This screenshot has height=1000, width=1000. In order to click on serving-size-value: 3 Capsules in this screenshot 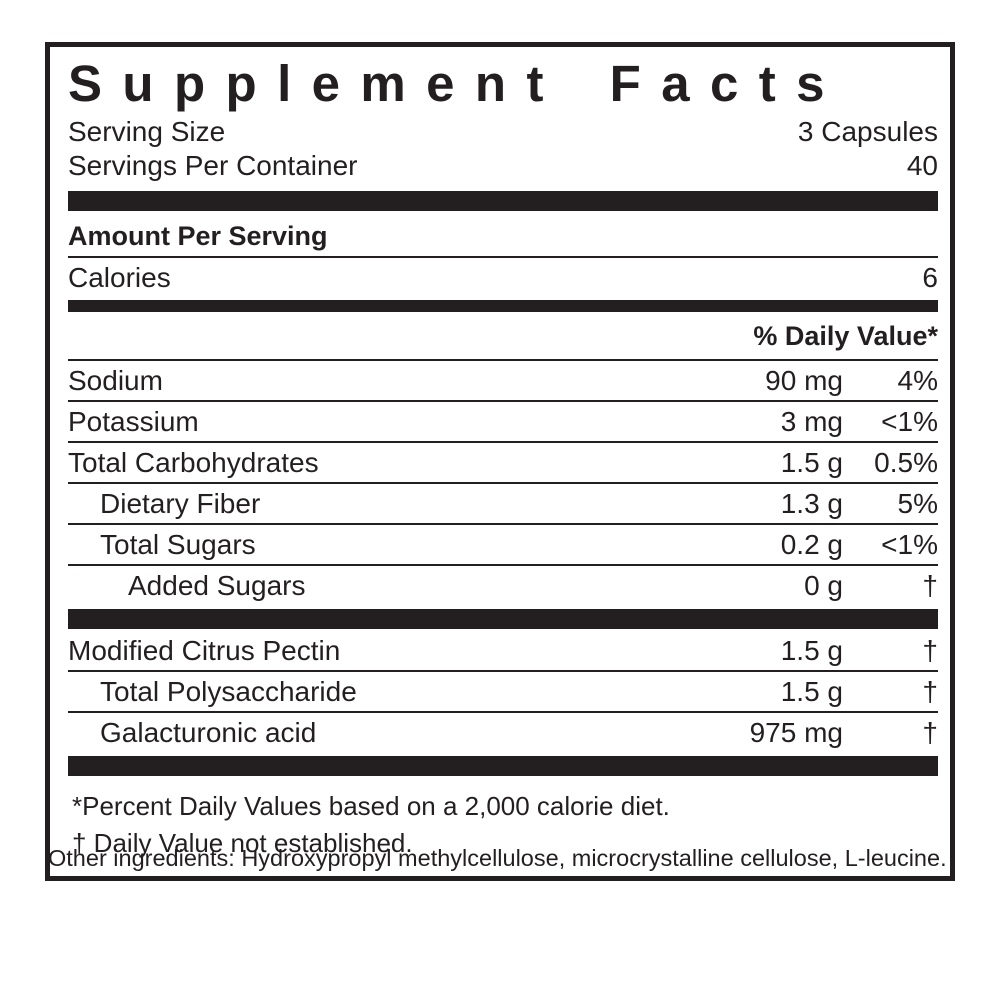, I will do `click(867, 132)`.